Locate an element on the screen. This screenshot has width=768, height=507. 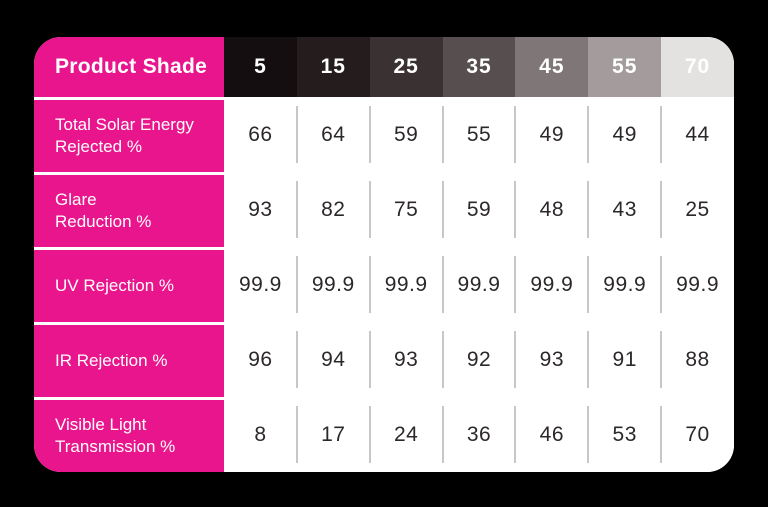
value-cell: 82 is located at coordinates (332, 209).